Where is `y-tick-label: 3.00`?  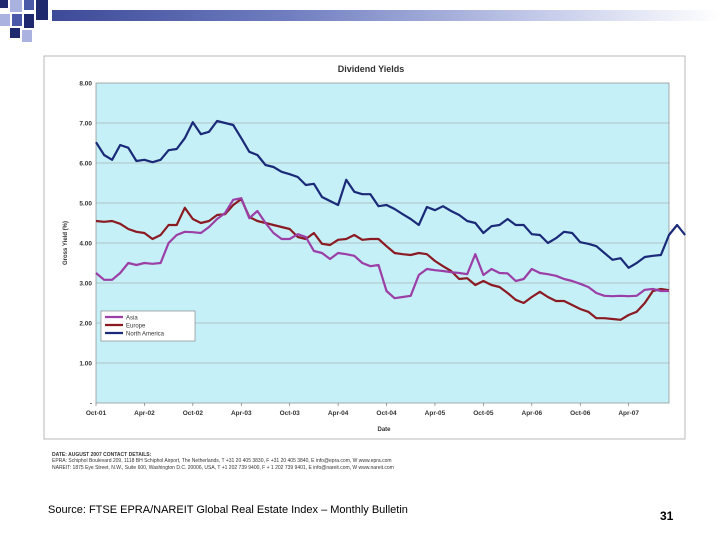 y-tick-label: 3.00 is located at coordinates (85, 284).